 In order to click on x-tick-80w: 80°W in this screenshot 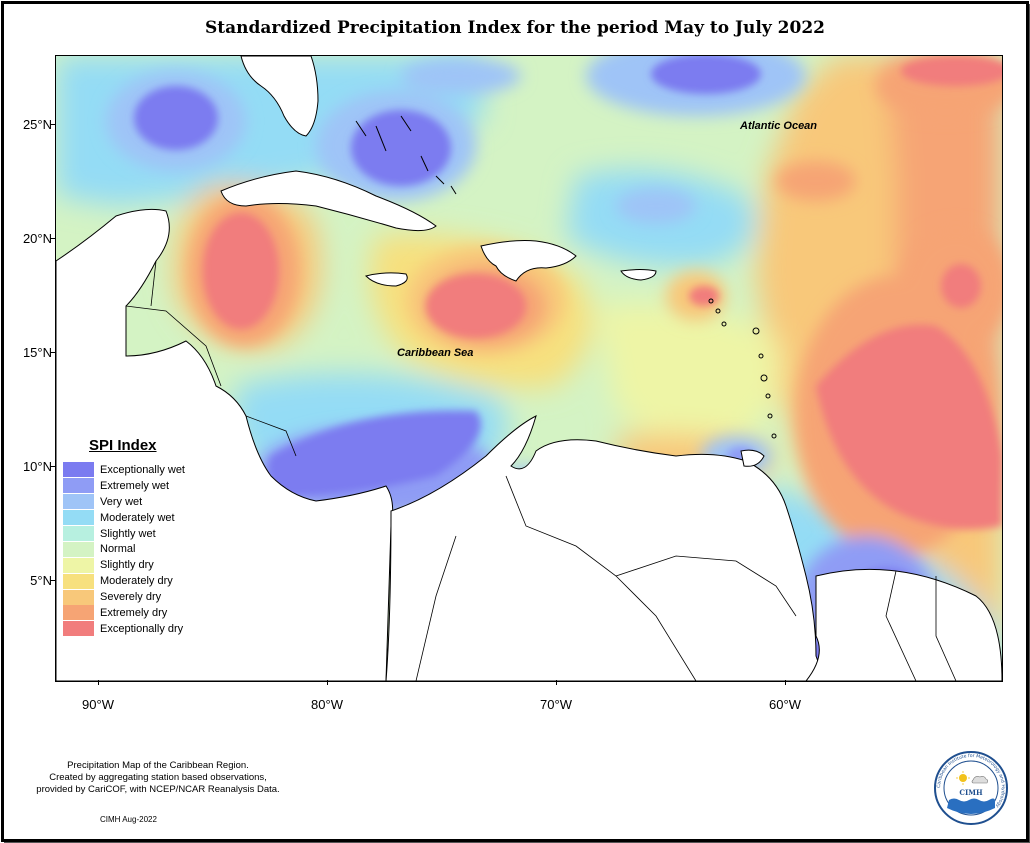, I will do `click(327, 704)`.